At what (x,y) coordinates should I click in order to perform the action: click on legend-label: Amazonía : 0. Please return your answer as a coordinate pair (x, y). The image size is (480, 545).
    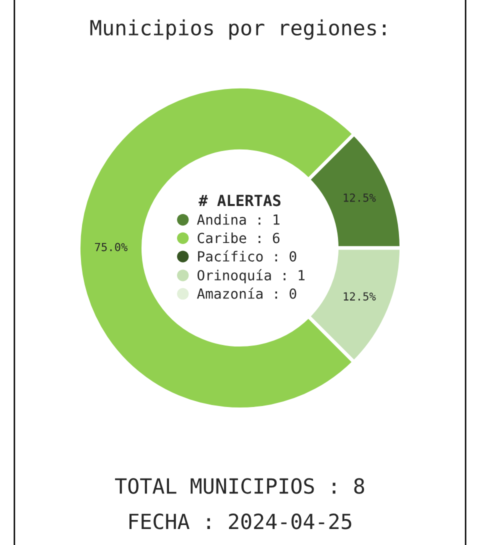
    Looking at the image, I should click on (246, 293).